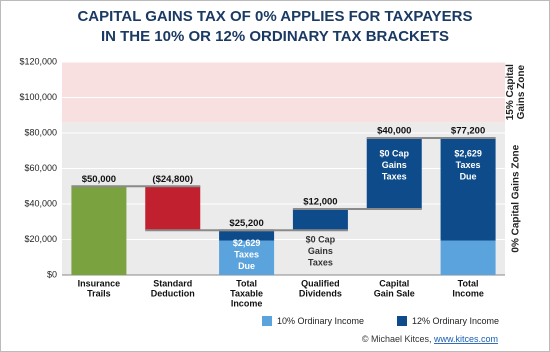 The height and width of the screenshot is (352, 550). I want to click on value-label: ($24,800), so click(172, 179).